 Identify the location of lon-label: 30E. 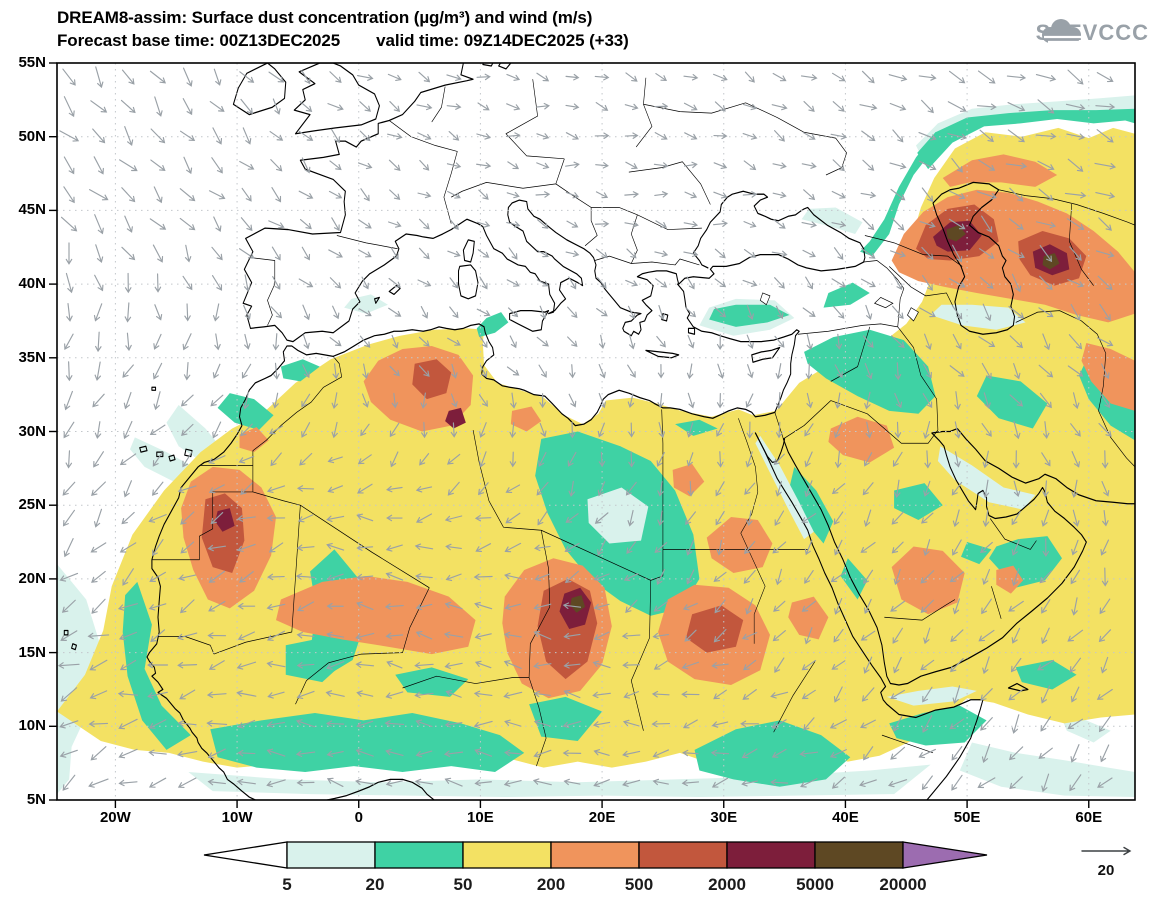
(724, 817).